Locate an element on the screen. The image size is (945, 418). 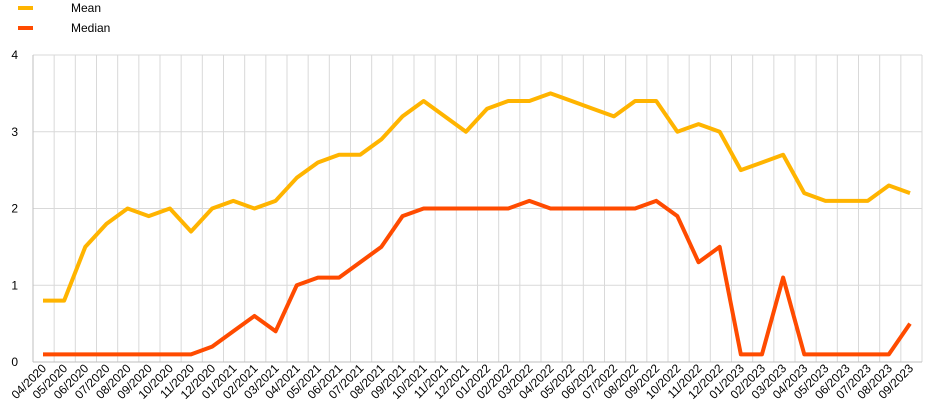
legend: Mean Median is located at coordinates (64, 18).